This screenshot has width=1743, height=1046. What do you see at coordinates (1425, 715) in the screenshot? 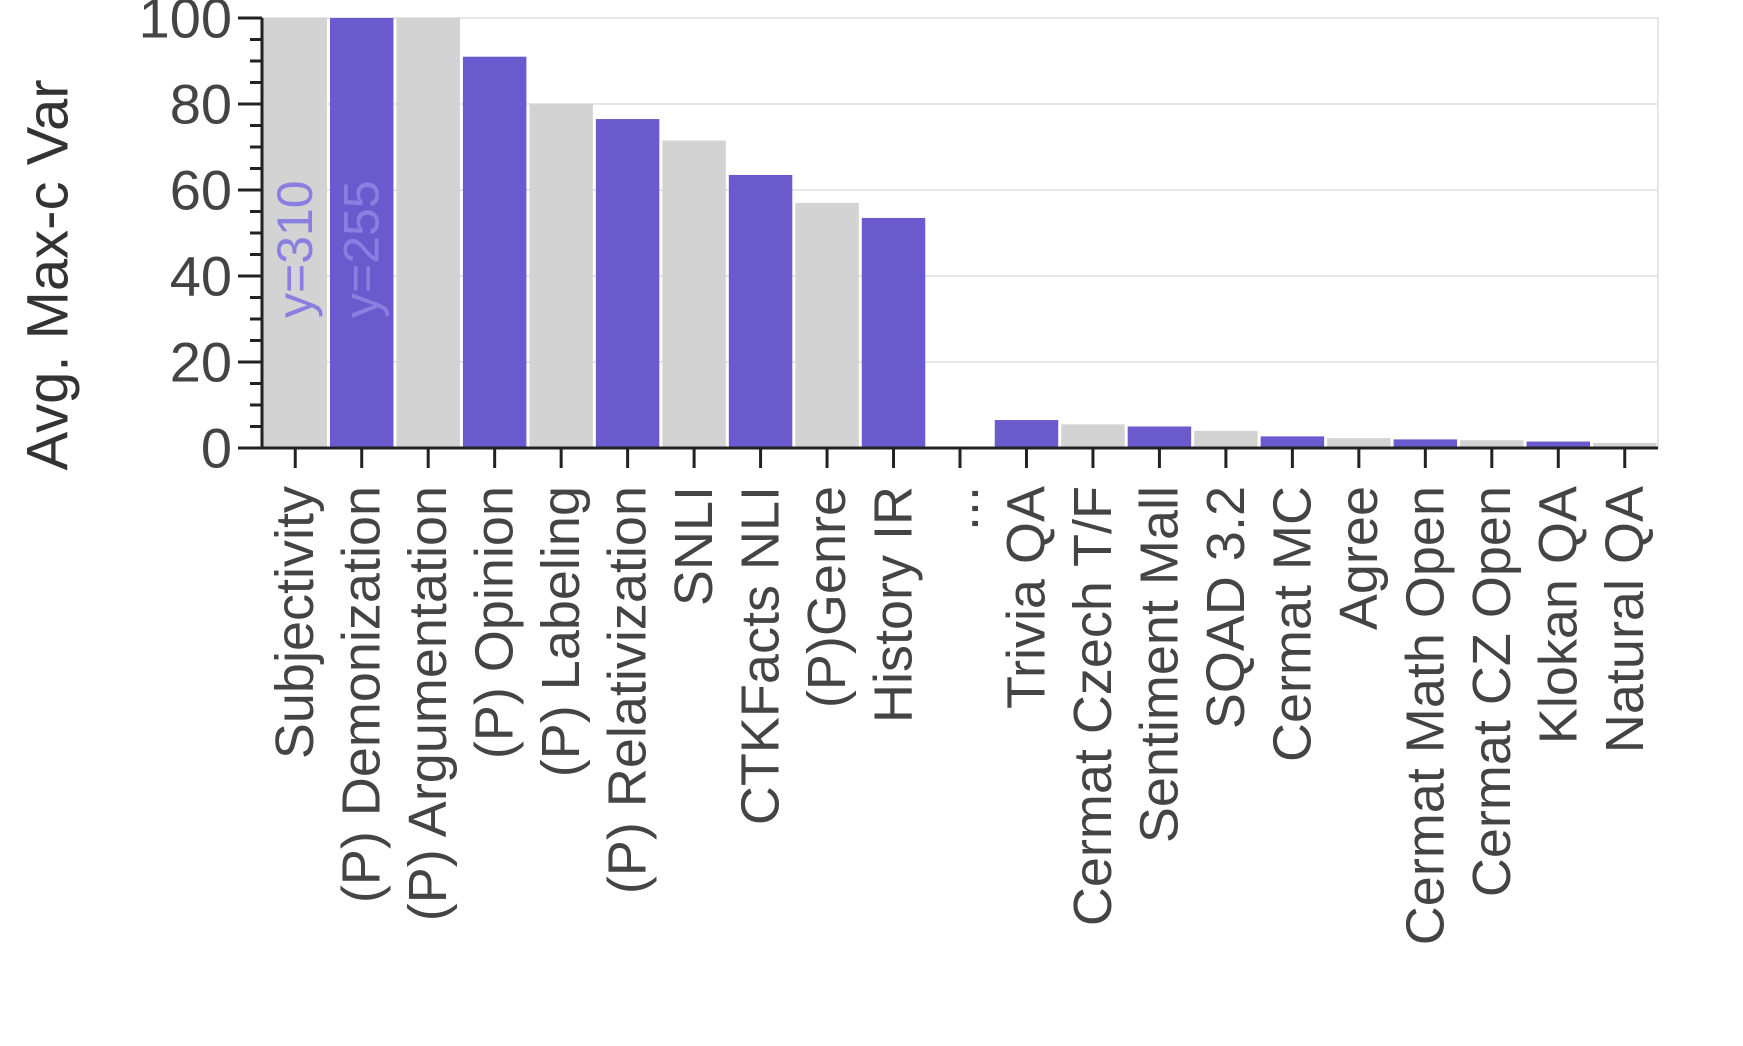
I see `x-tick-label: Cermat Math Open` at bounding box center [1425, 715].